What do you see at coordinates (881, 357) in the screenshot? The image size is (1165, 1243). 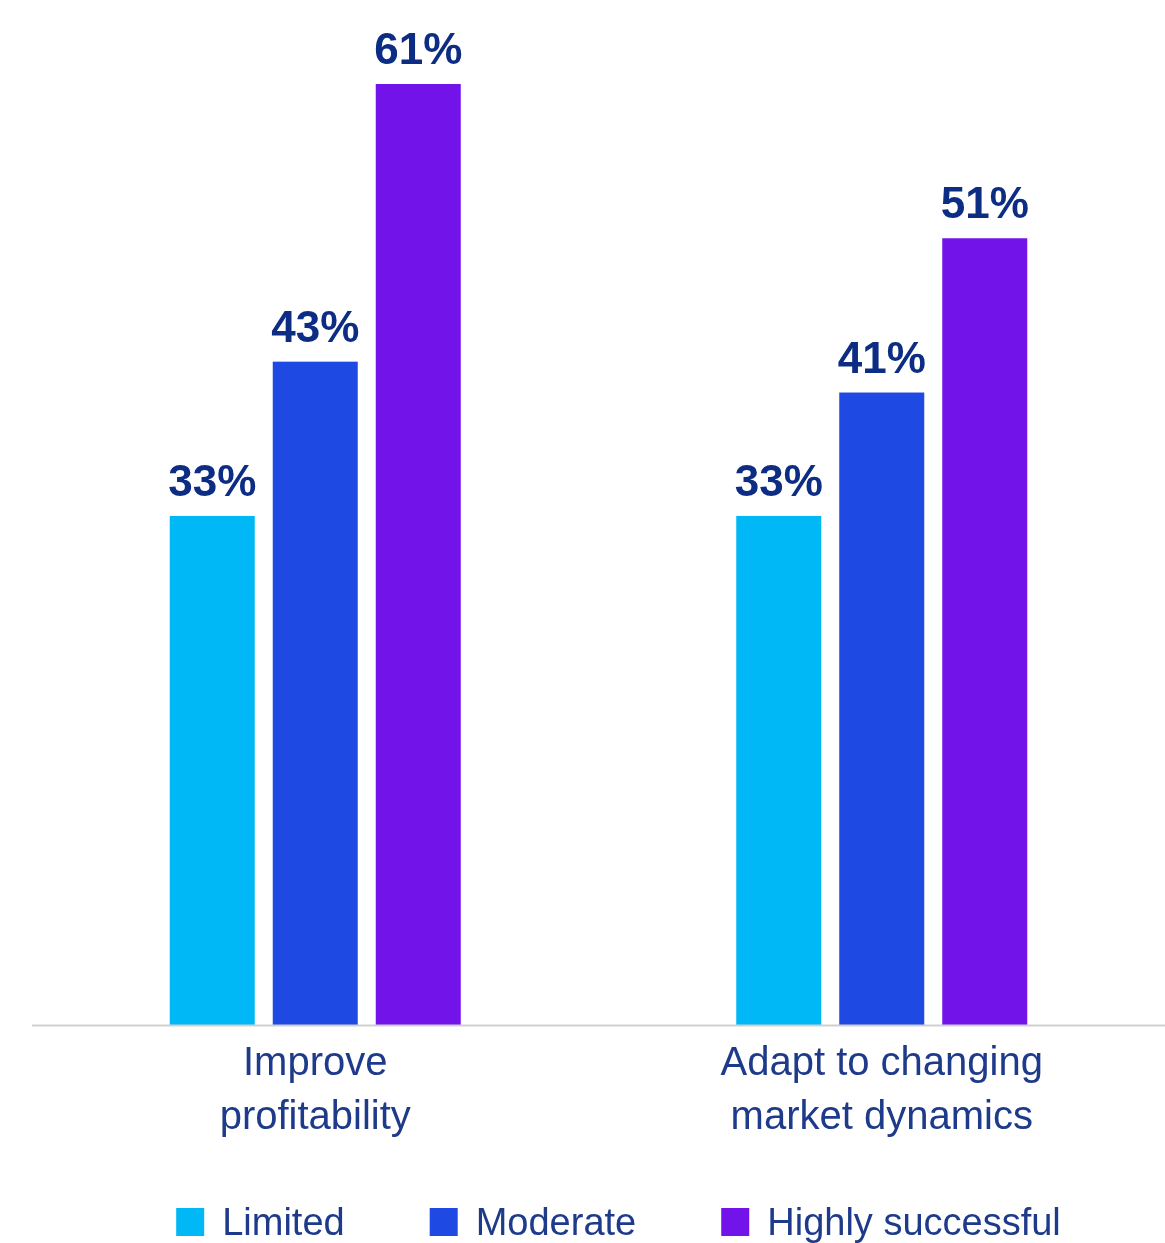 I see `data-label: 41%` at bounding box center [881, 357].